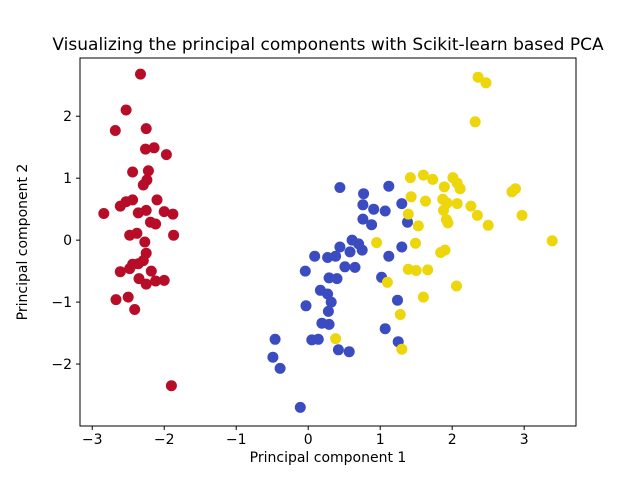 The height and width of the screenshot is (482, 640). Describe the element at coordinates (61, 303) in the screenshot. I see `y-tick-label: −1` at that location.